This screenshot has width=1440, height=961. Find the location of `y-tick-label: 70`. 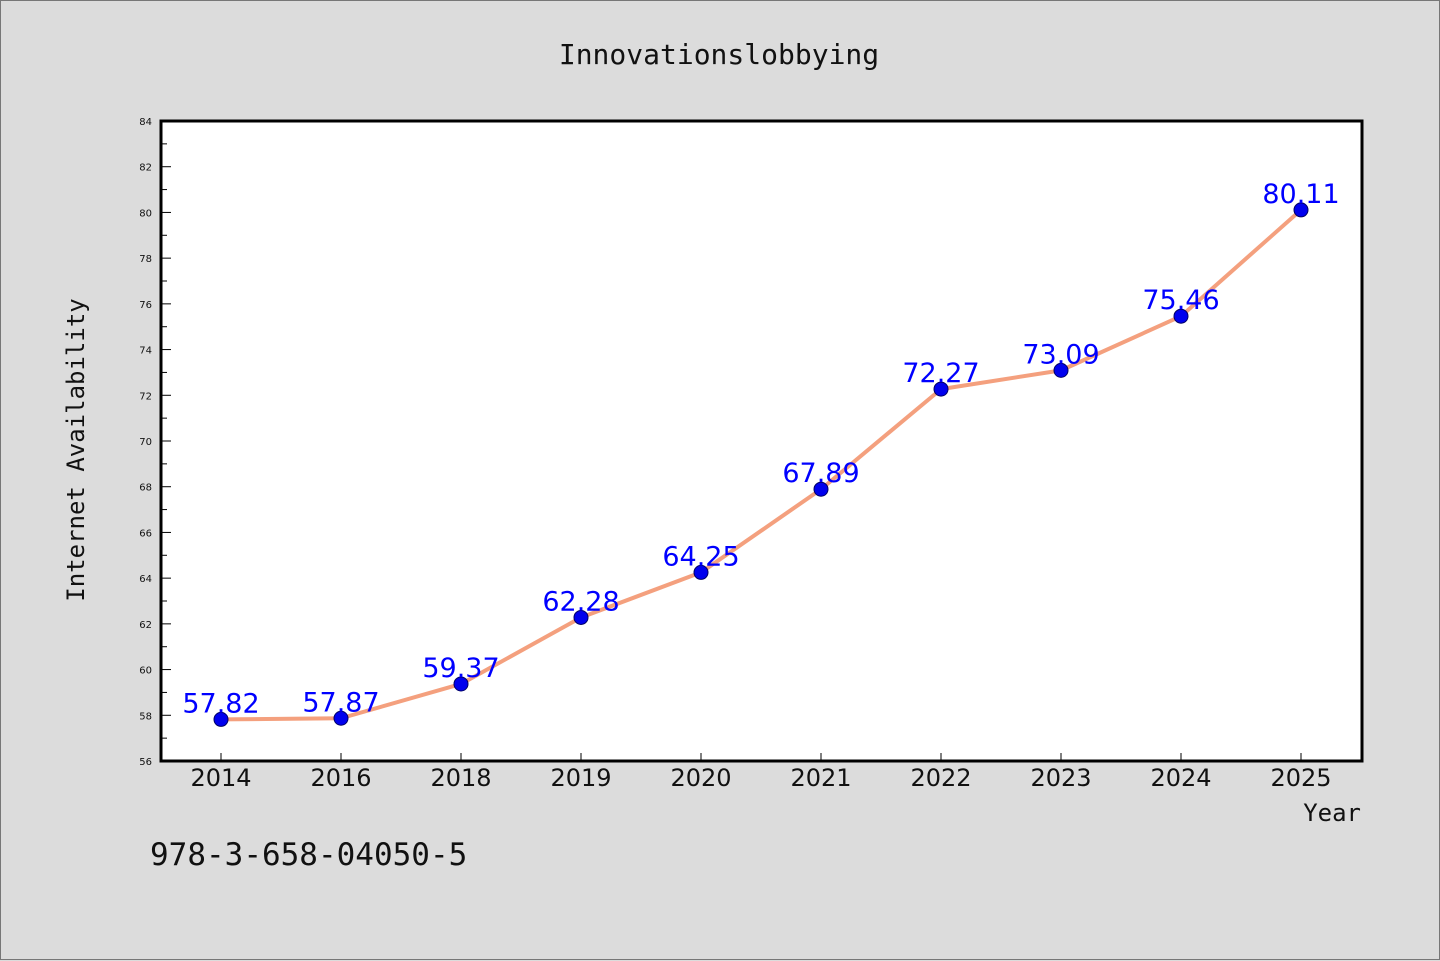

y-tick-label: 70 is located at coordinates (145, 442).